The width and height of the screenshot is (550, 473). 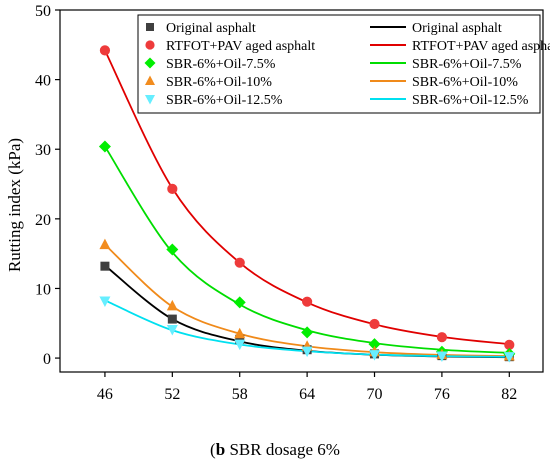 What do you see at coordinates (105, 394) in the screenshot?
I see `x-tick-label: 46` at bounding box center [105, 394].